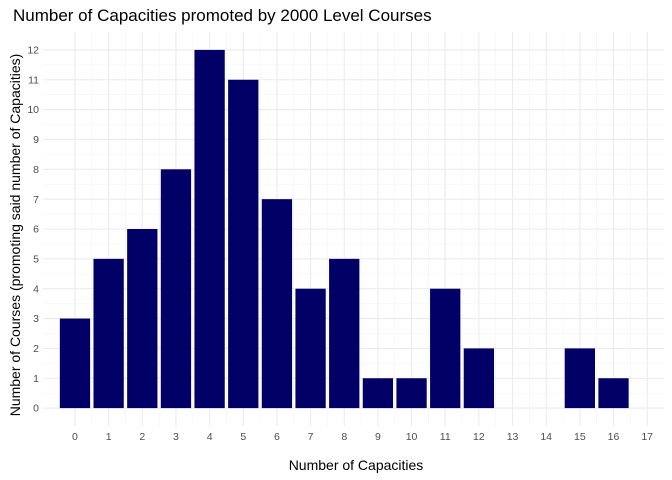  I want to click on x-tick-label: 16, so click(614, 437).